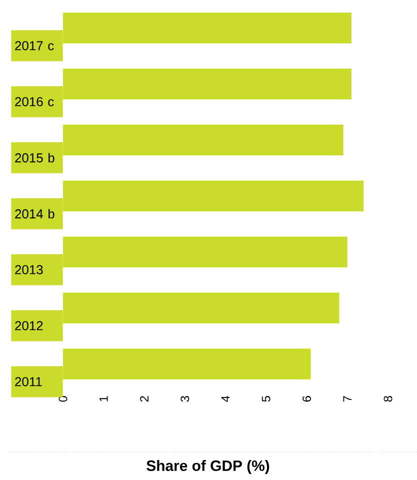  Describe the element at coordinates (144, 399) in the screenshot. I see `x-tick-label: 2` at that location.